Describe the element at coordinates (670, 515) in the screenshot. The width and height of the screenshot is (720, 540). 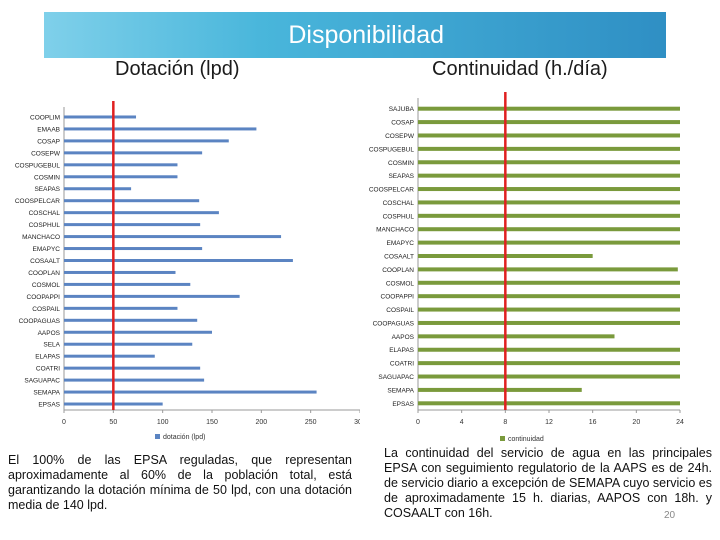
I see `page-number: 20` at that location.